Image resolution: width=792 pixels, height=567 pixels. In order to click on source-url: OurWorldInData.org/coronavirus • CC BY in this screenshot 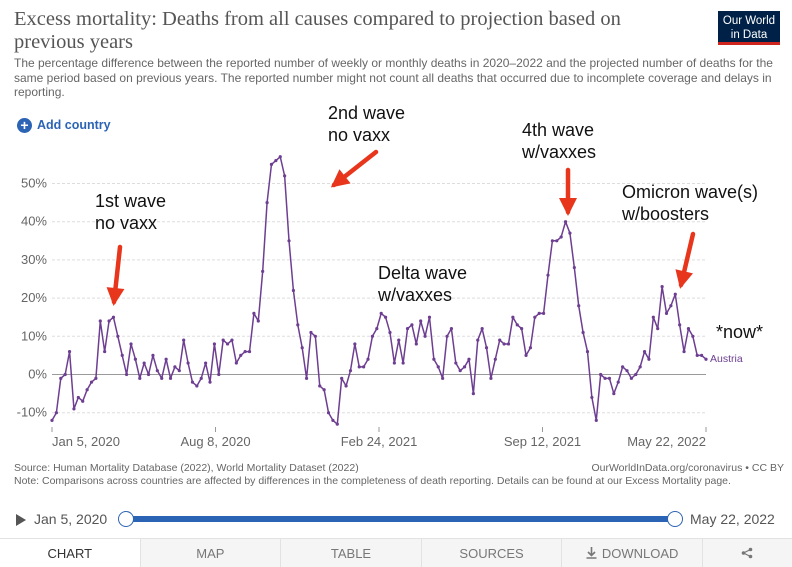, I will do `click(687, 468)`.